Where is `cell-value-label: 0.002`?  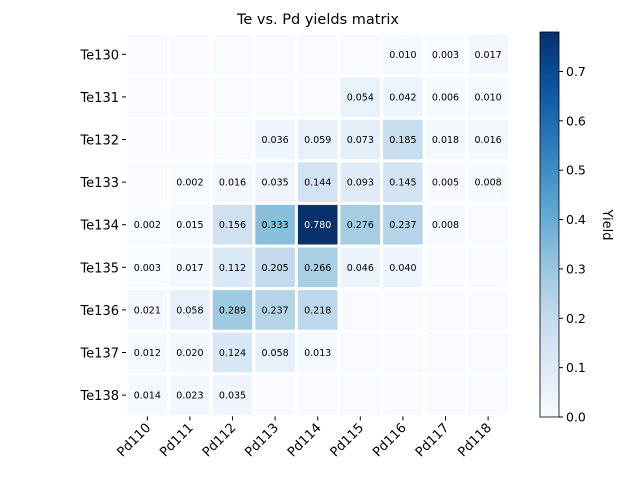
cell-value-label: 0.002 is located at coordinates (189, 183).